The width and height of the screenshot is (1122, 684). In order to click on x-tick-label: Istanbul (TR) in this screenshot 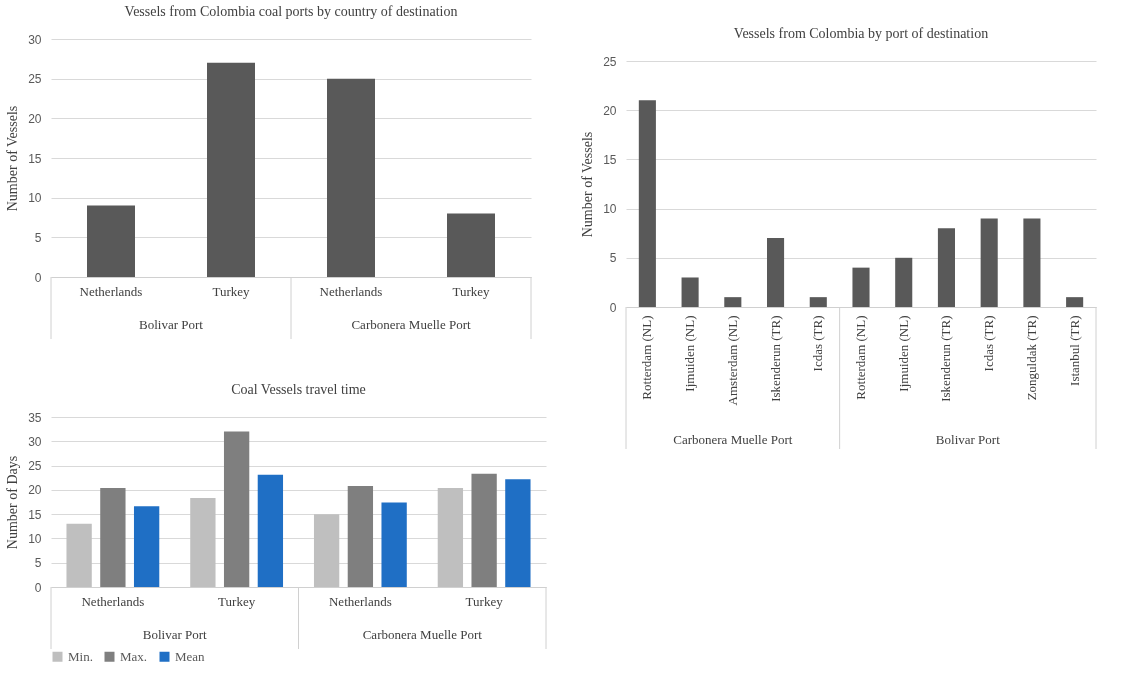, I will do `click(1074, 350)`.